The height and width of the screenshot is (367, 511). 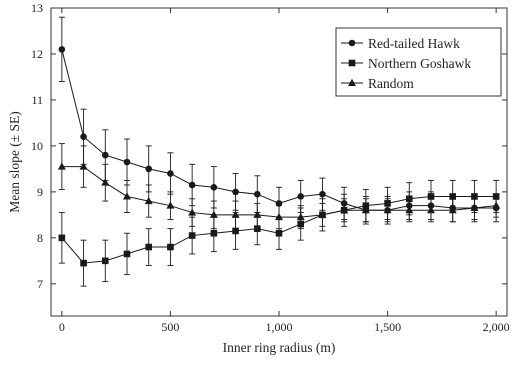 I want to click on y-tick-label: 10, so click(x=37, y=146).